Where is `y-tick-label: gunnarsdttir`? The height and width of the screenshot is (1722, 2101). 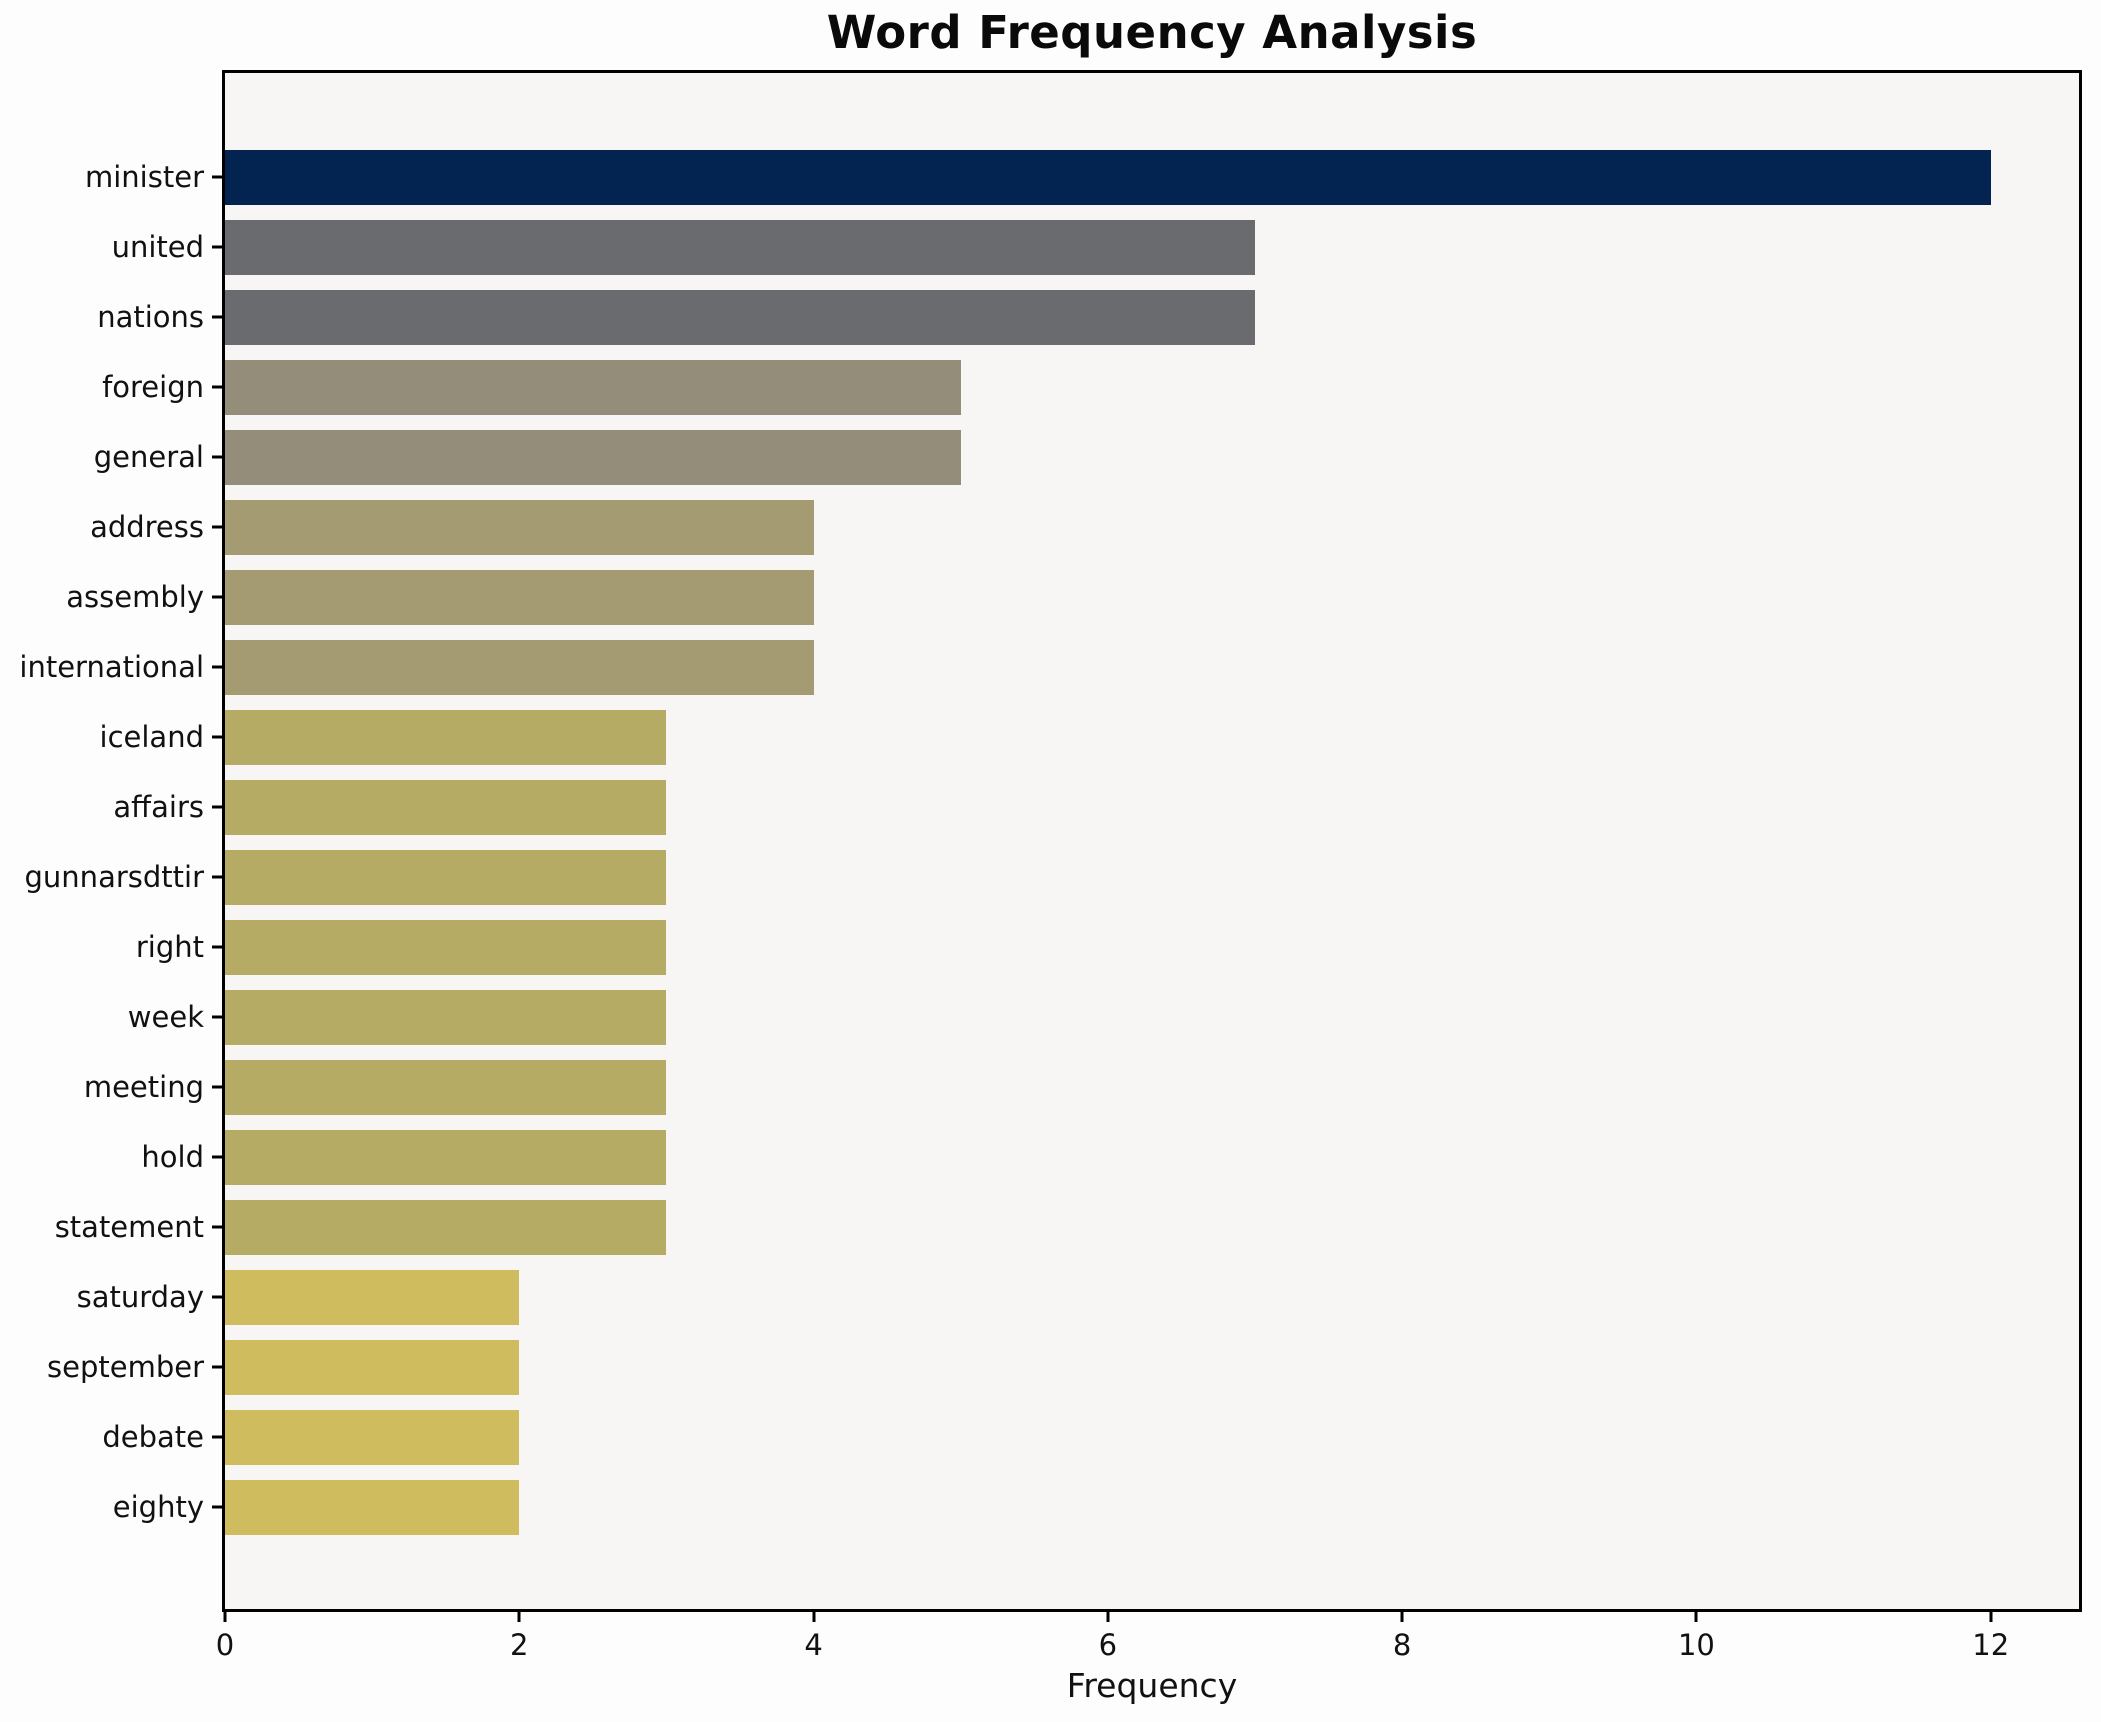
y-tick-label: gunnarsdttir is located at coordinates (114, 877).